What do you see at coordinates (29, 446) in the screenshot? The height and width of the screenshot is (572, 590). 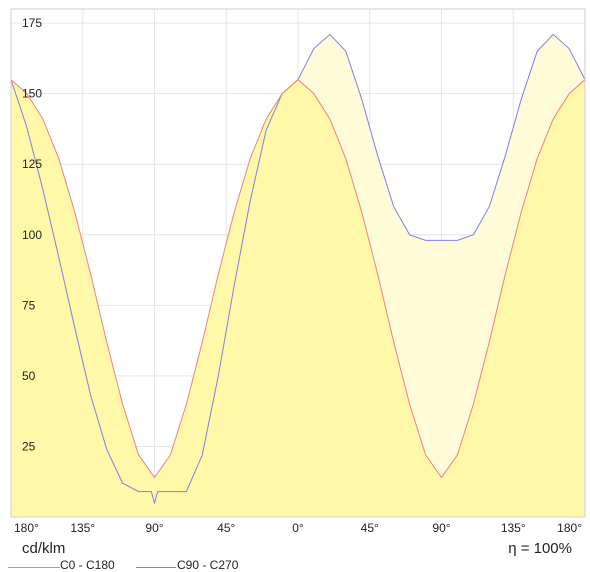 I see `y-tick-label: 25` at bounding box center [29, 446].